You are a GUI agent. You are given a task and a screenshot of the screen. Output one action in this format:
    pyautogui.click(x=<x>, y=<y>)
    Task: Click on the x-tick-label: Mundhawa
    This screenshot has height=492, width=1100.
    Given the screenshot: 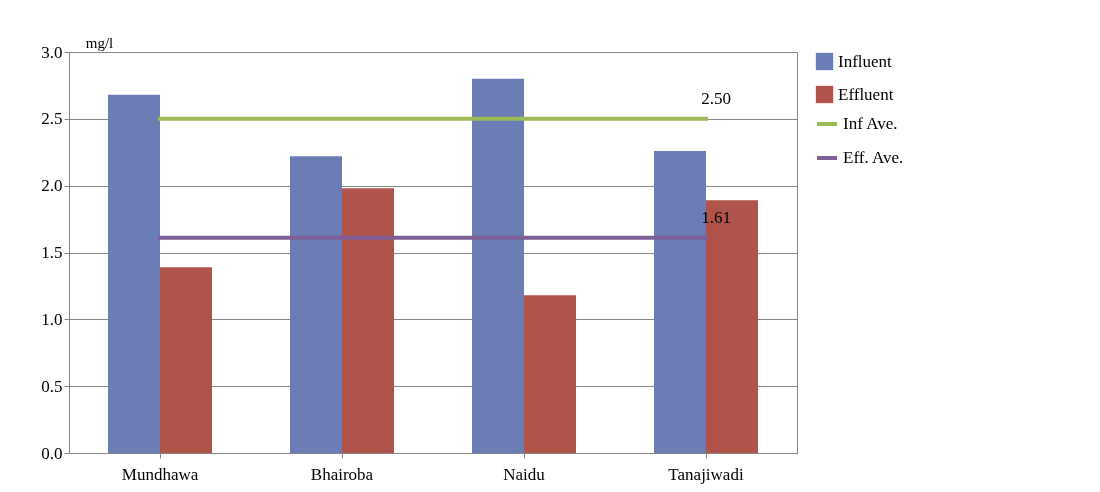 What is the action you would take?
    pyautogui.click(x=160, y=474)
    